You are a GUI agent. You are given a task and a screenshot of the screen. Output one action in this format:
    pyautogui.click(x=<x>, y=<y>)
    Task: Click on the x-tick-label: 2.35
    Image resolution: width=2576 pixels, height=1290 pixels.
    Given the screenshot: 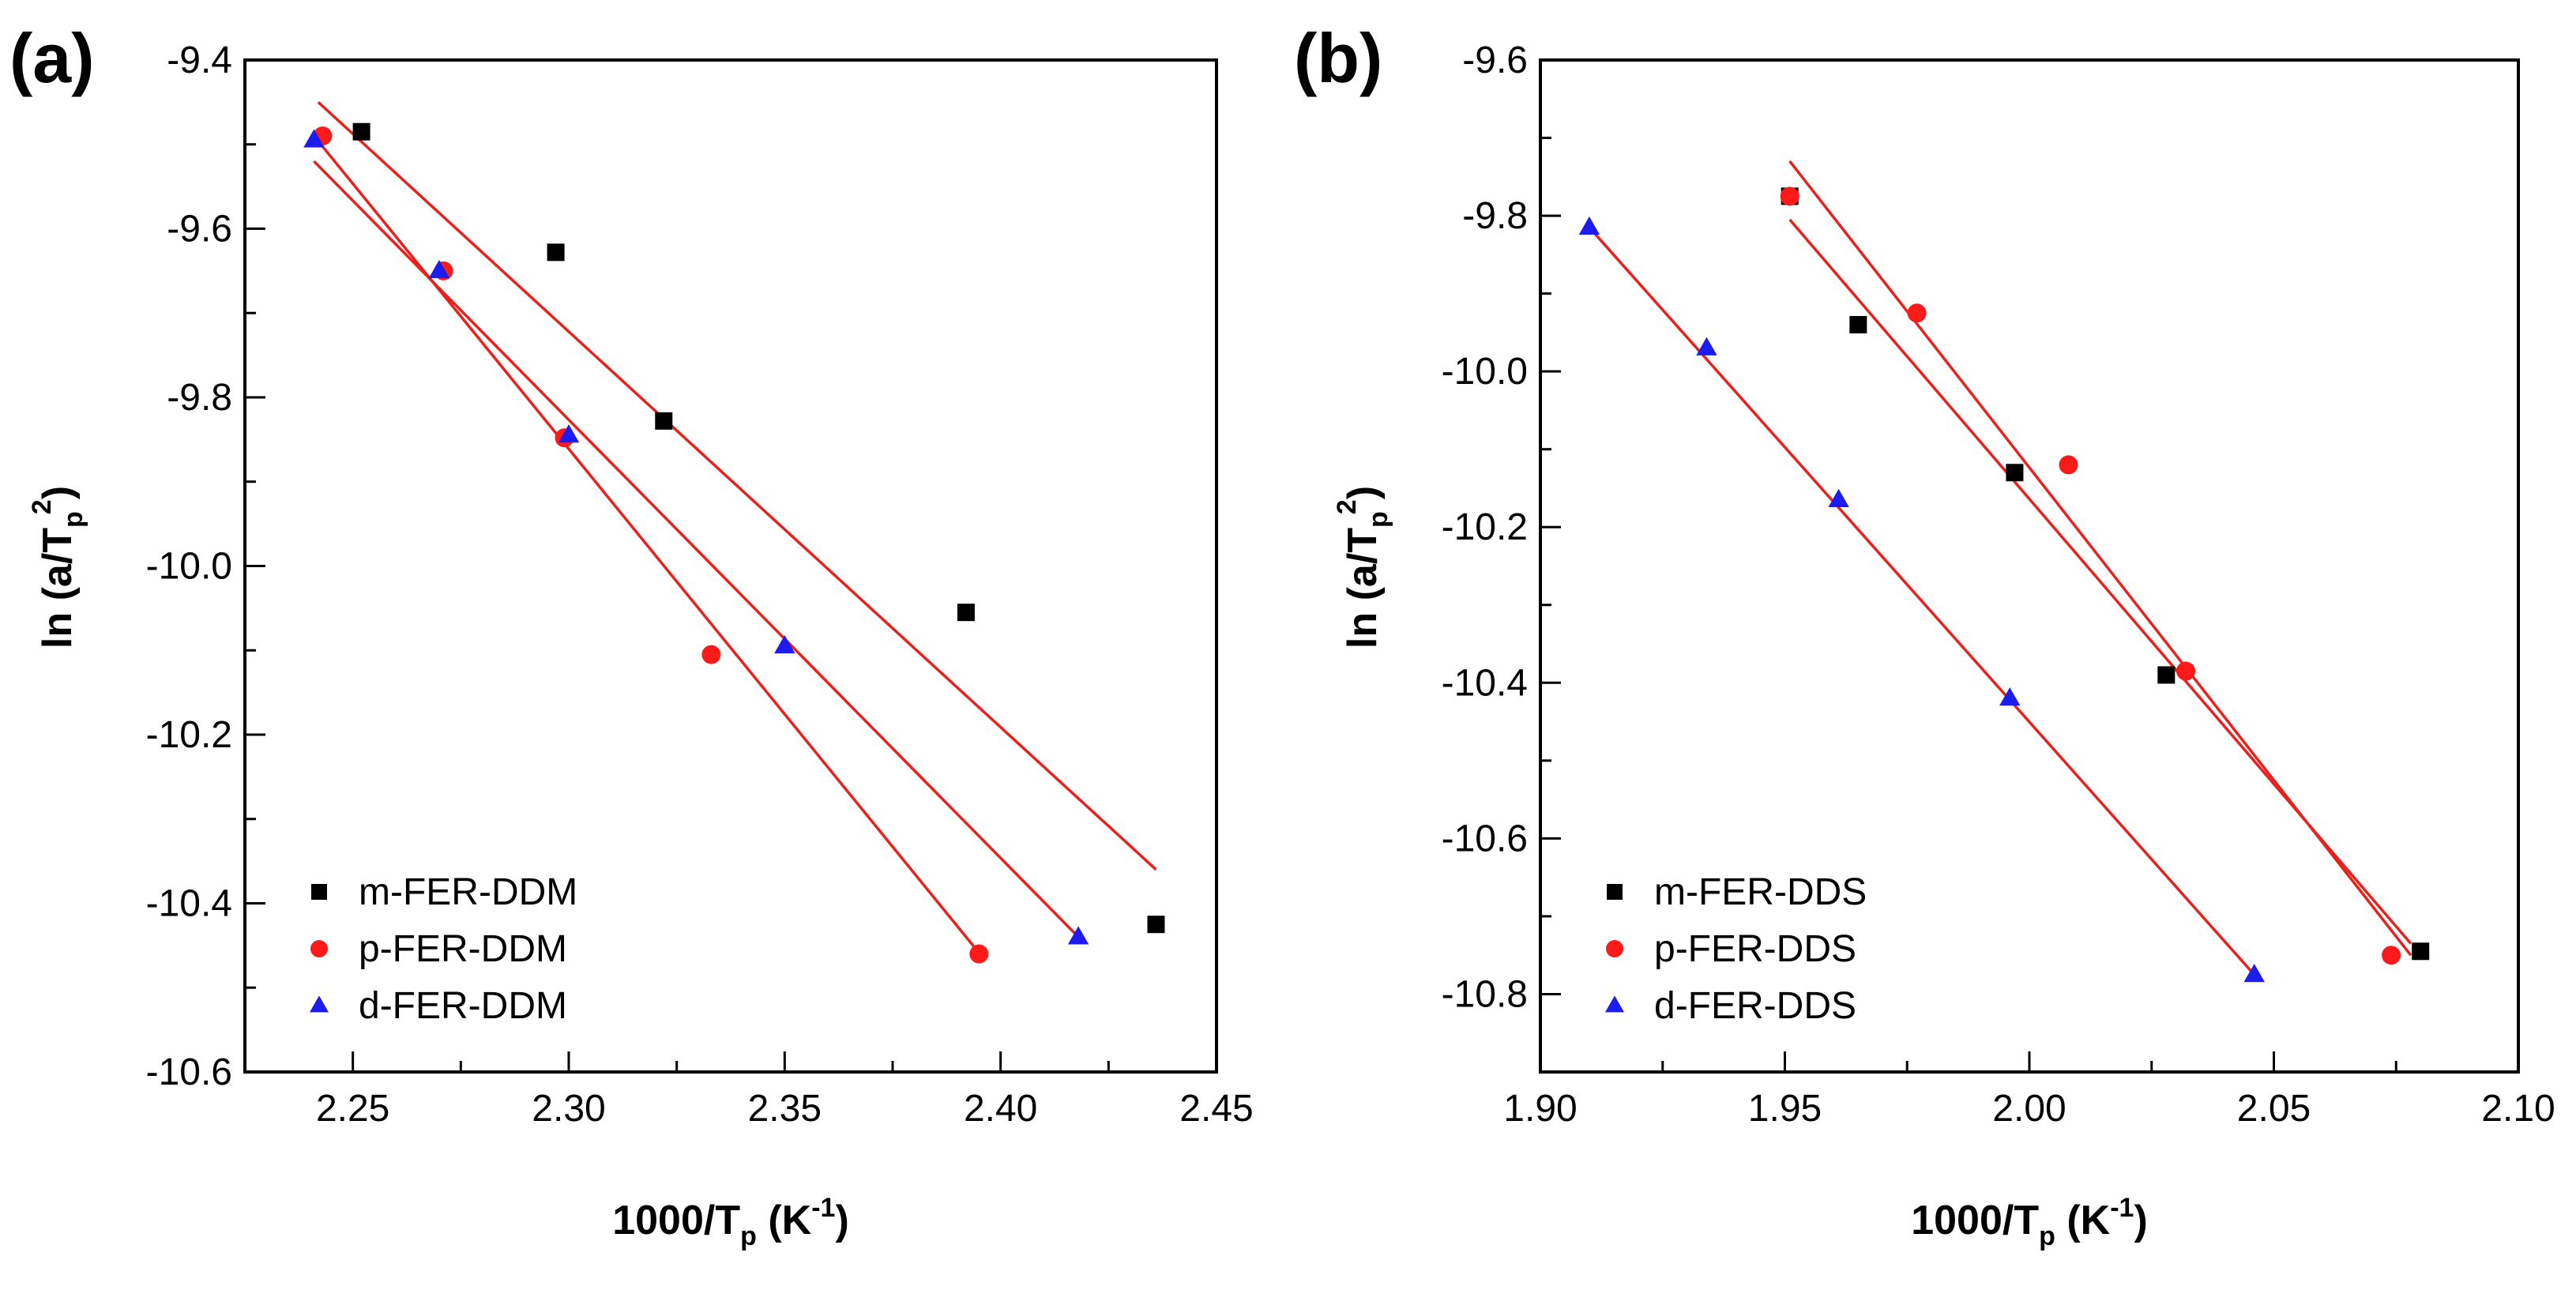 What is the action you would take?
    pyautogui.click(x=785, y=1109)
    